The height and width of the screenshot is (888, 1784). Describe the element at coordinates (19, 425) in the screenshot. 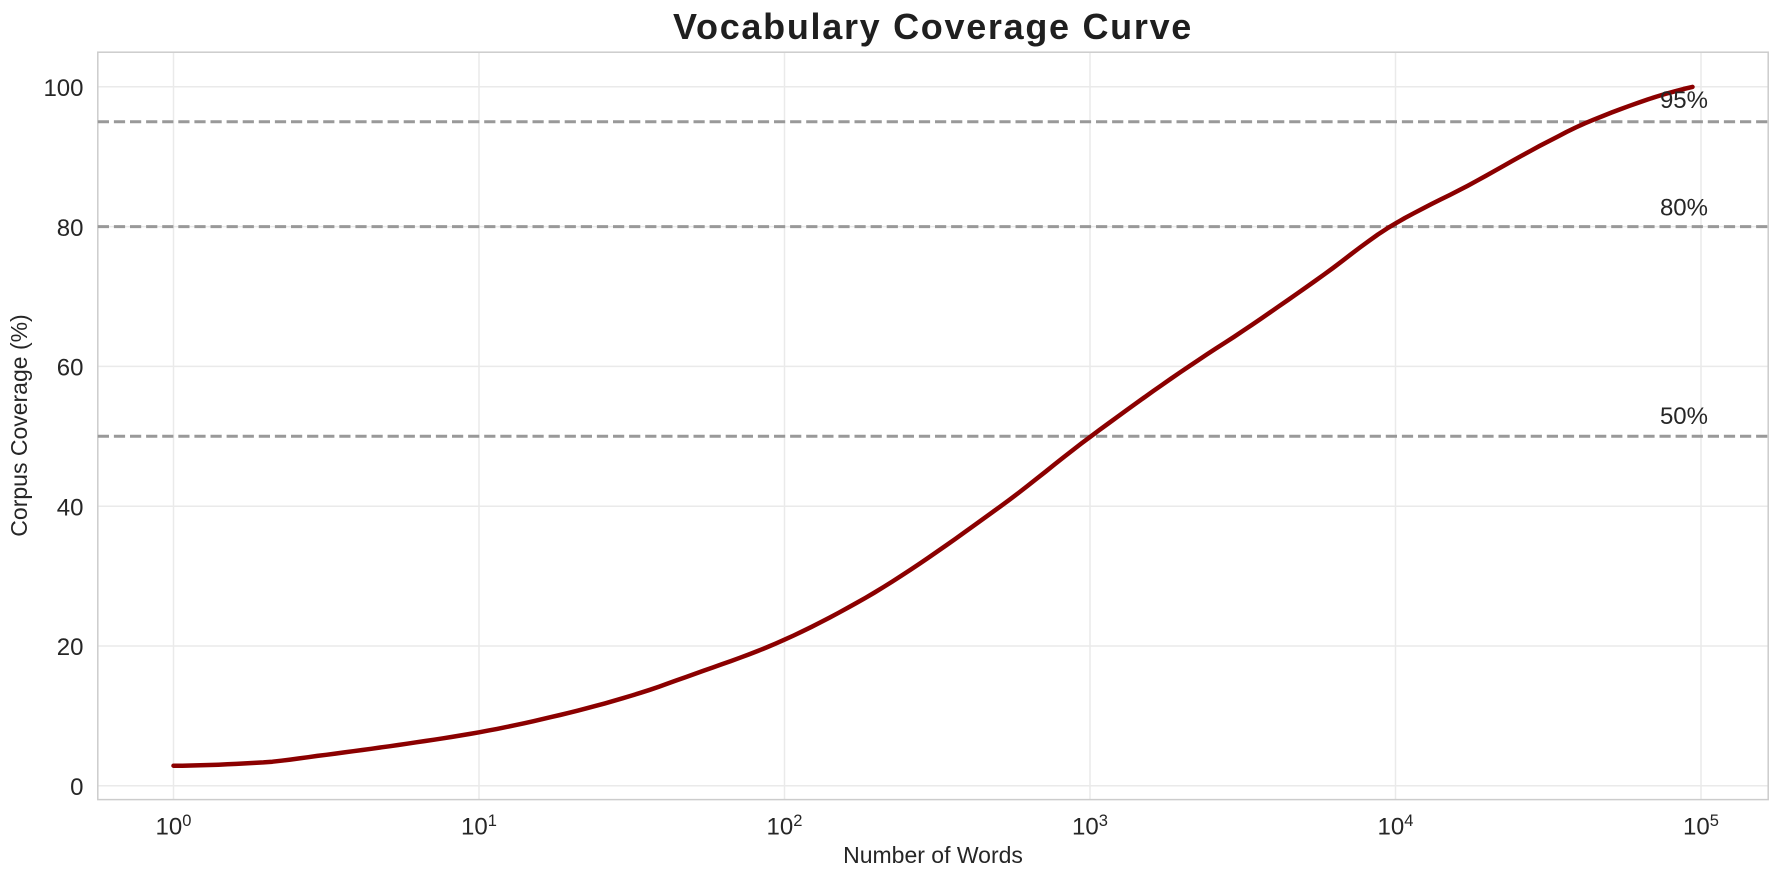

I see `svg-text: Corpus Coverage (%)` at that location.